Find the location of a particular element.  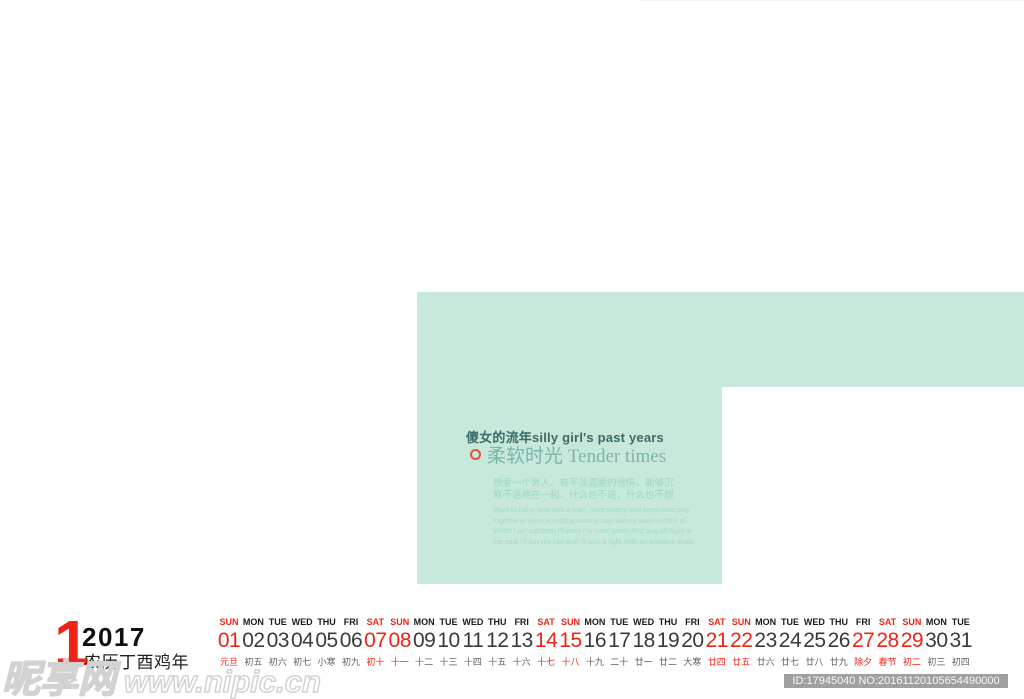

date-number: 06 is located at coordinates (351, 640).